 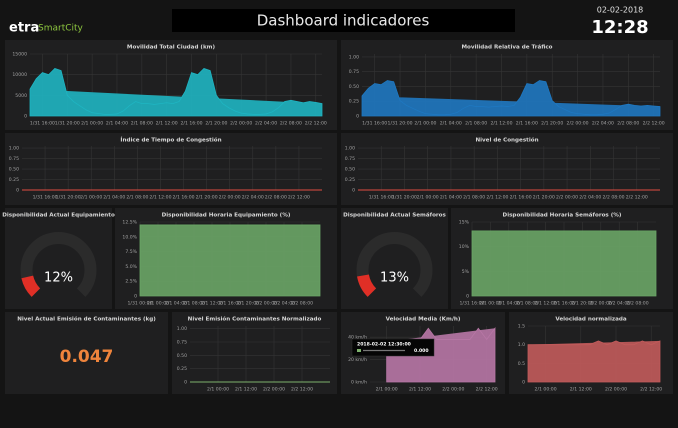 What do you see at coordinates (58, 278) in the screenshot?
I see `gauge-label: 12%` at bounding box center [58, 278].